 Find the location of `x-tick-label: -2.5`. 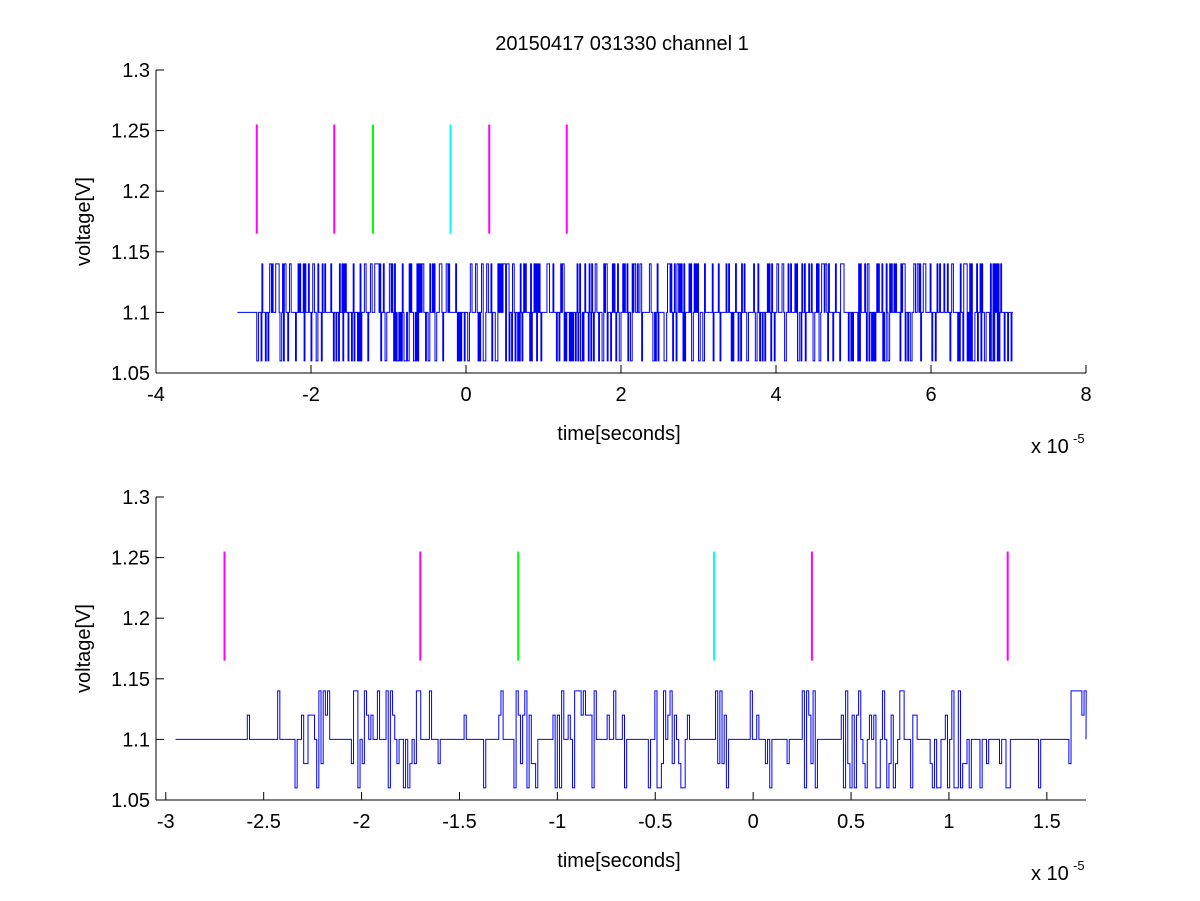

x-tick-label: -2.5 is located at coordinates (263, 822).